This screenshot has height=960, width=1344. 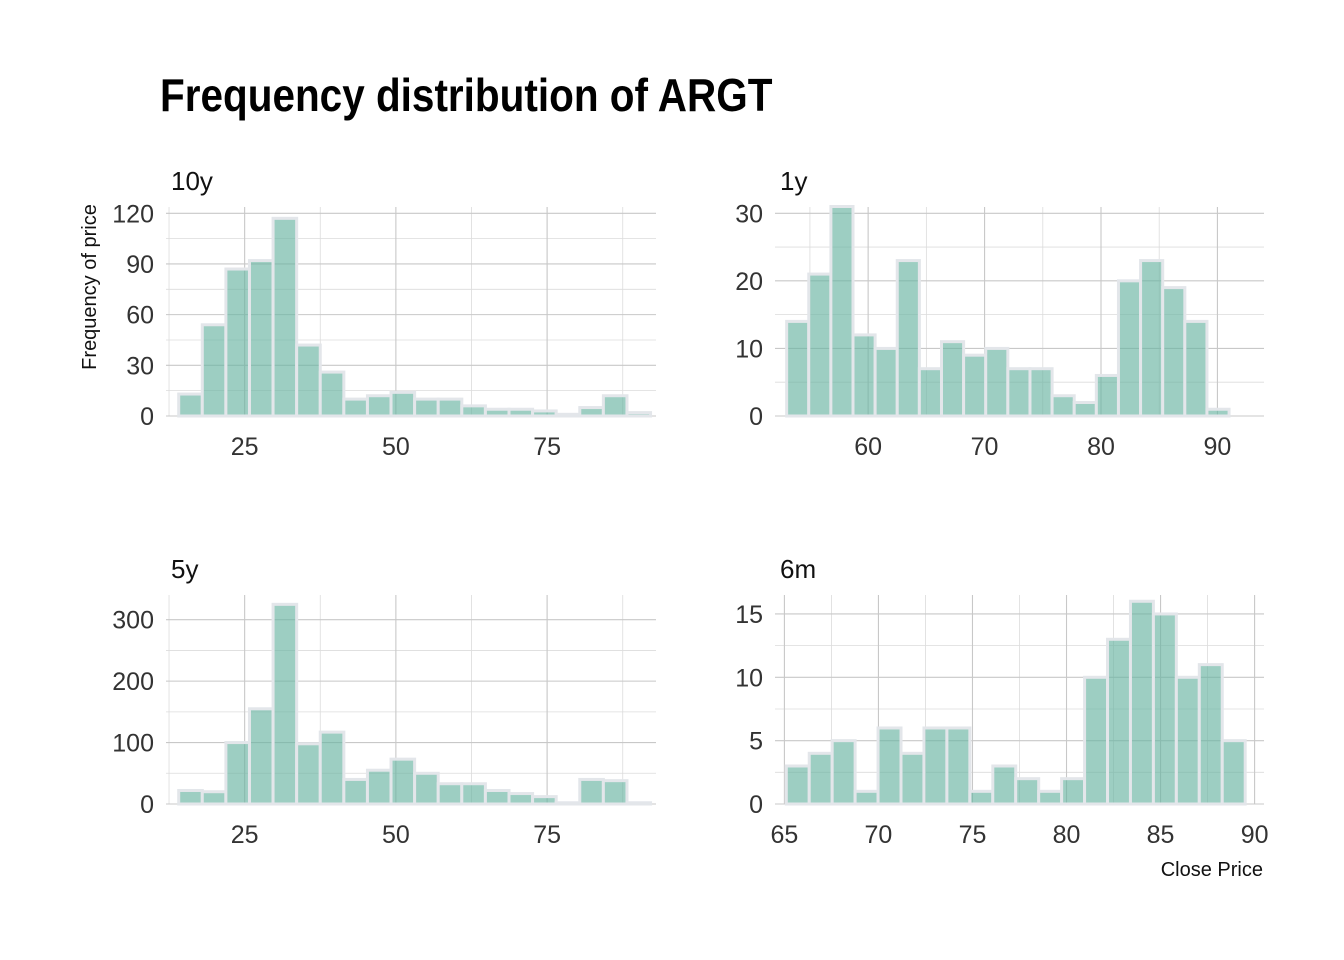 I want to click on x-tick-label: 90, so click(x=1255, y=835).